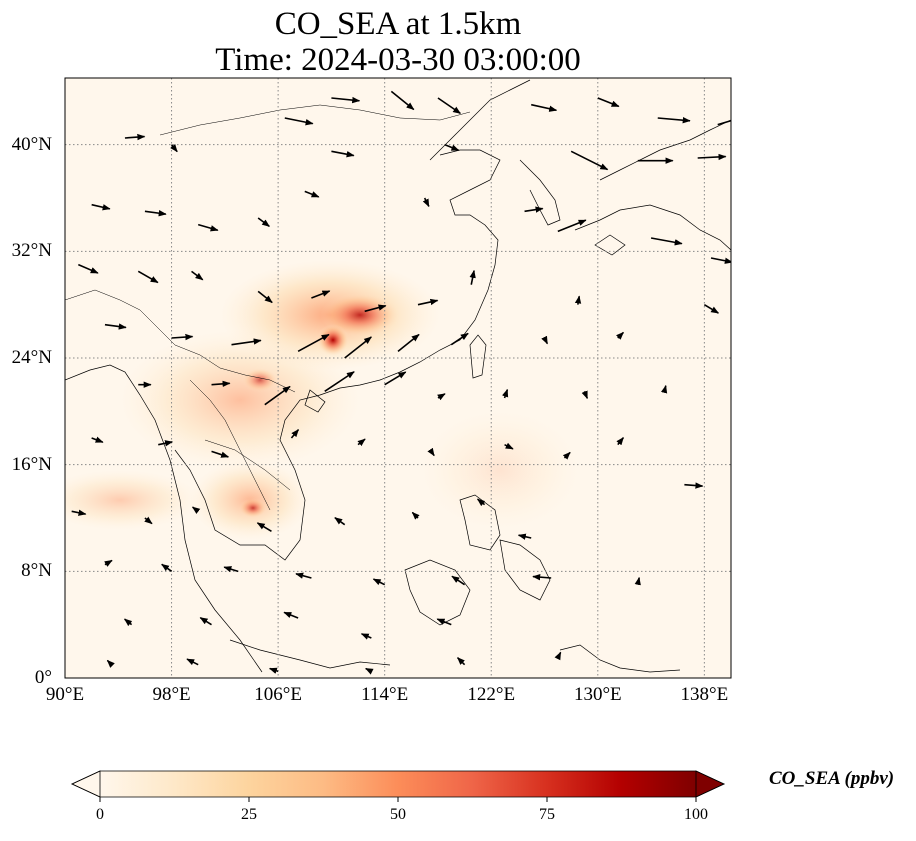 The image size is (916, 841). What do you see at coordinates (491, 694) in the screenshot?
I see `lon-tick-label: 122°E` at bounding box center [491, 694].